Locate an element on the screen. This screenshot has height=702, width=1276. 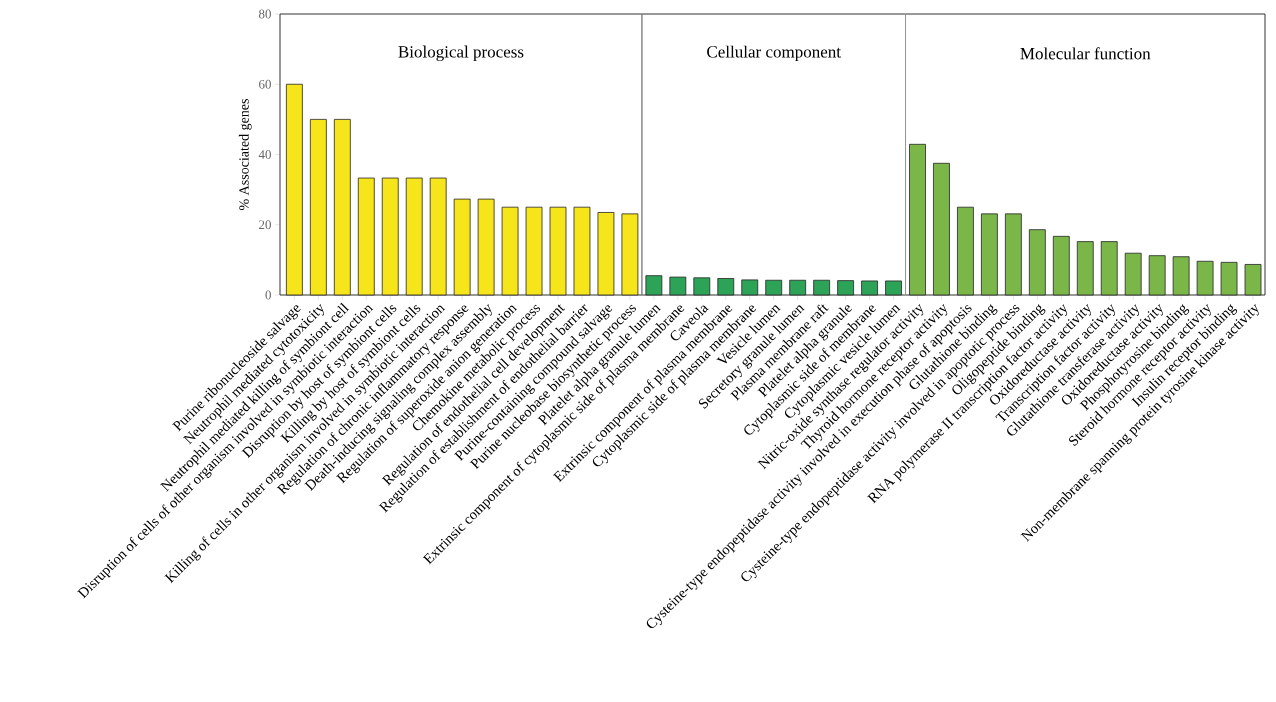
text: Biological process is located at coordinates (461, 53).